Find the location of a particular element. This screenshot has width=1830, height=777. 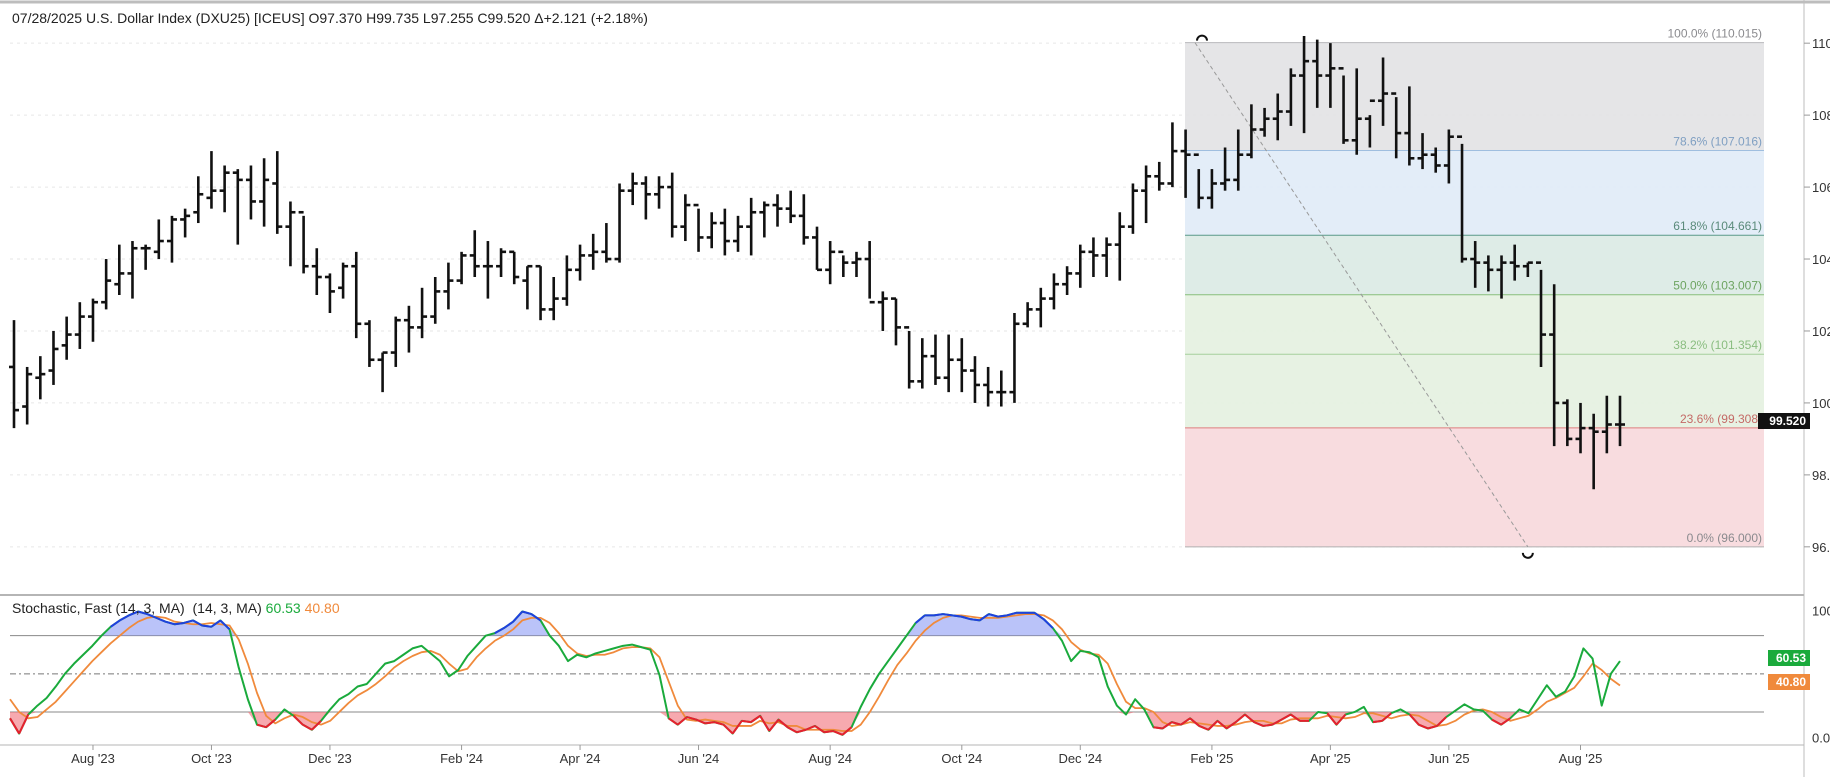

x-tick-label: Apr '25 is located at coordinates (1330, 758).